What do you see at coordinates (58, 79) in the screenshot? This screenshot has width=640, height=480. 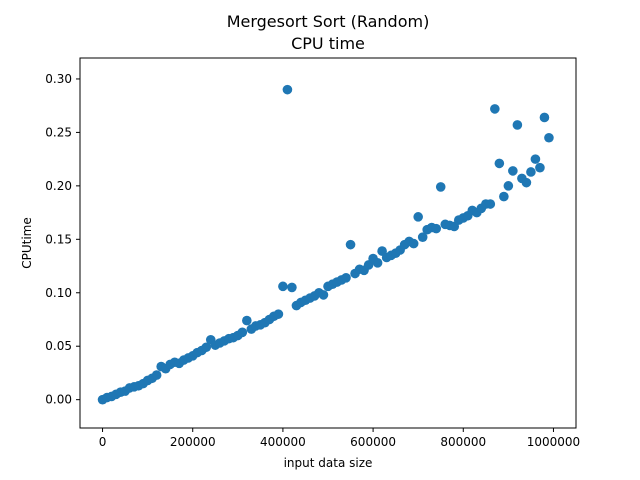 I see `y-tick-label: 0.30` at bounding box center [58, 79].